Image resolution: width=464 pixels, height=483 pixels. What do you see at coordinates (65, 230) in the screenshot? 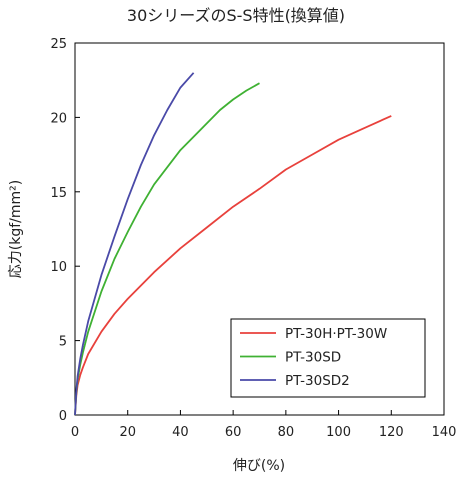
I see `y-axis-ticks: 0 5 10 15 20 25` at bounding box center [65, 230].